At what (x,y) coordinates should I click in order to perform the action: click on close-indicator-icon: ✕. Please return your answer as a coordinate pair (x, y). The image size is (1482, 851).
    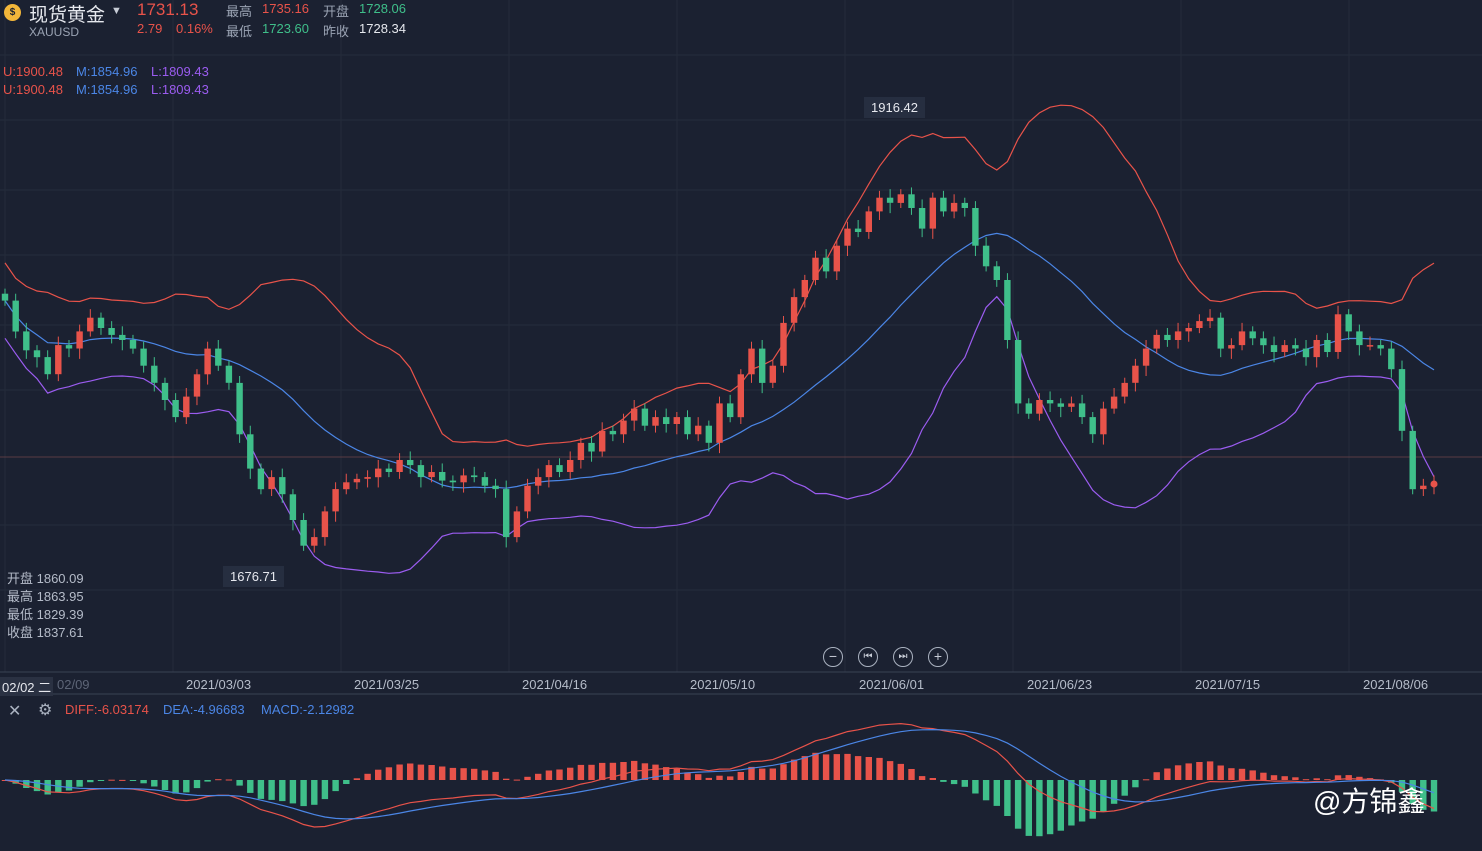
    Looking at the image, I should click on (15, 711).